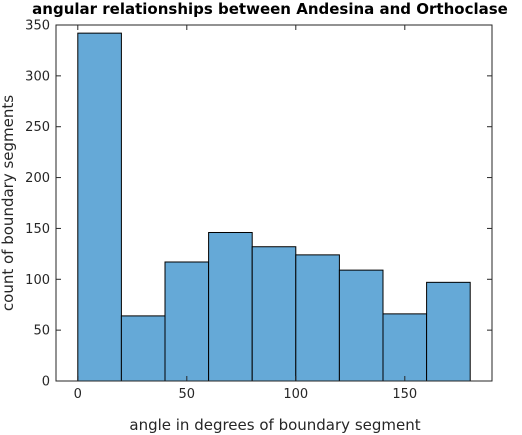  I want to click on x-tick-label: 50, so click(187, 394).